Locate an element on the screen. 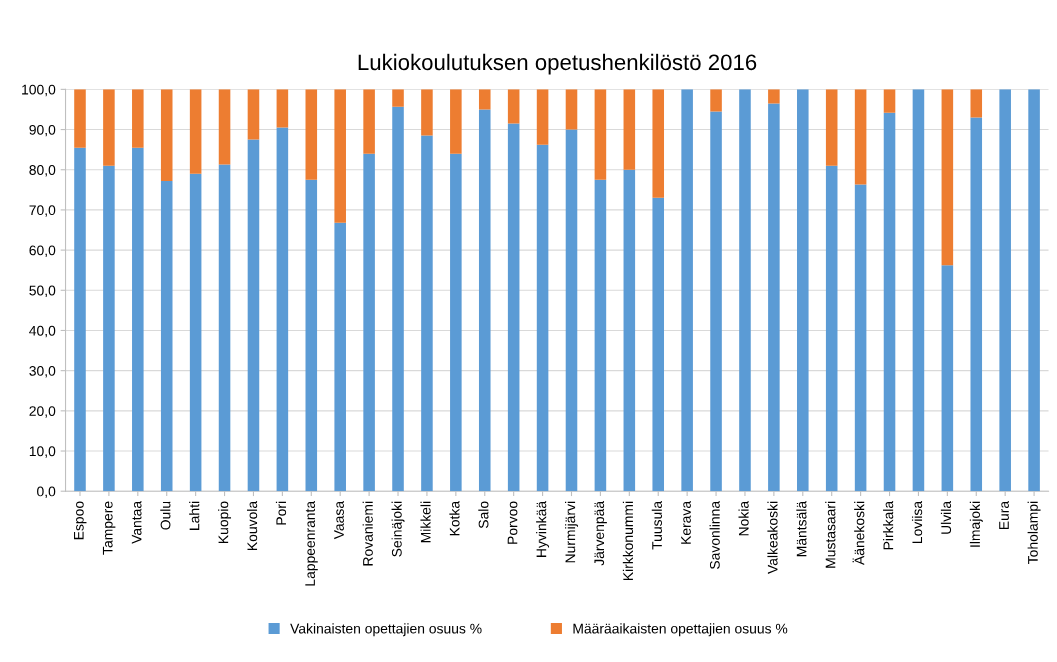 This screenshot has height=662, width=1057. x-tick-label: Porvoo is located at coordinates (512, 522).